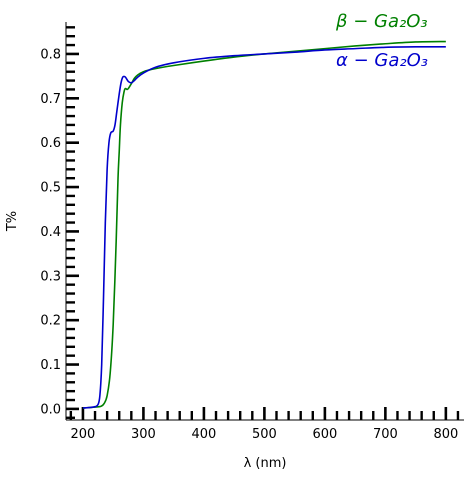  Describe the element at coordinates (382, 60) in the screenshot. I see `legend-entry-alpha: α − Ga₂O₃` at that location.